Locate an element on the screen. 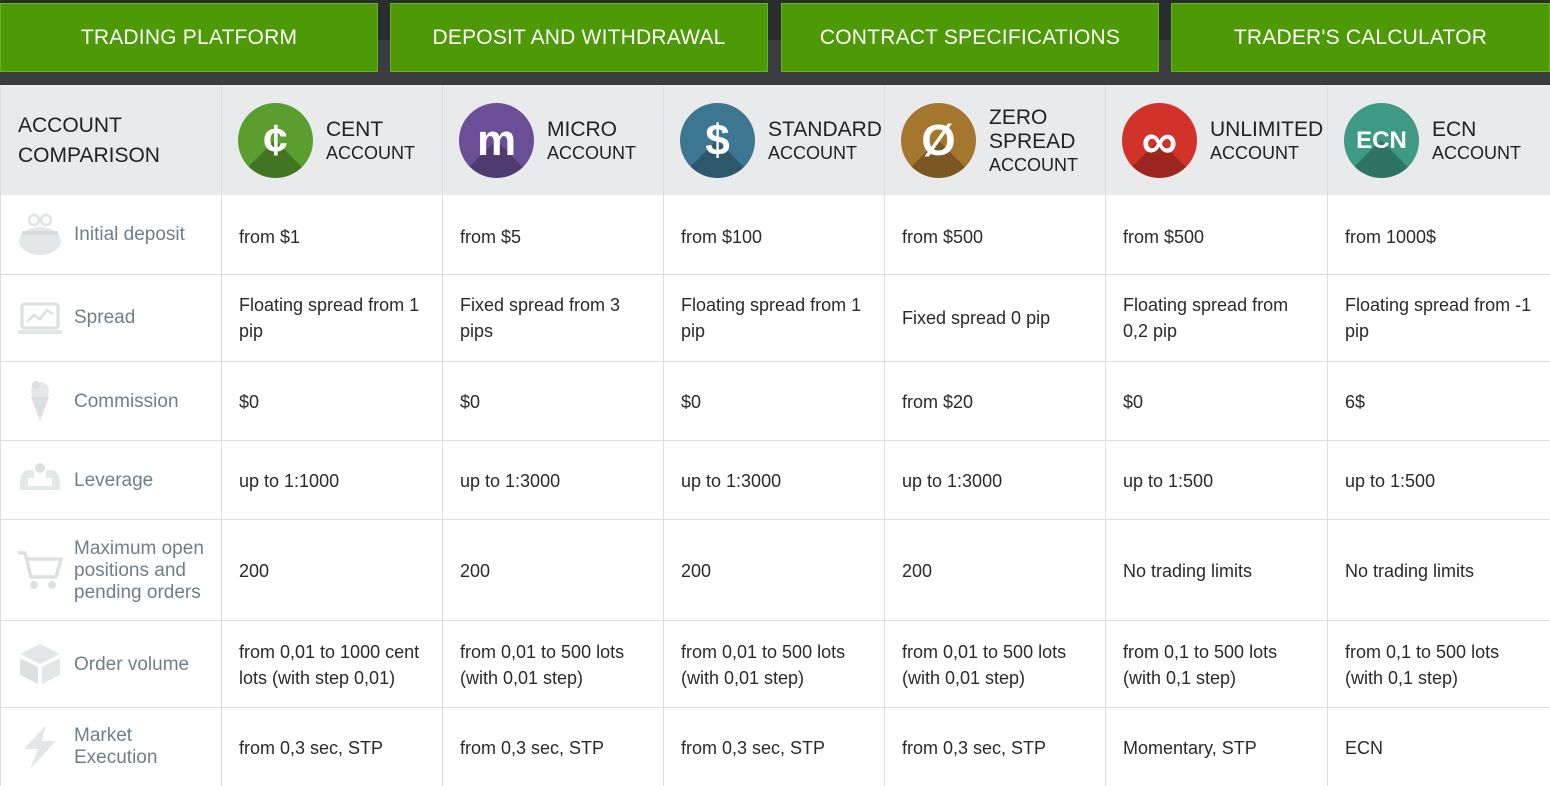 This screenshot has width=1550, height=786. account-header-standard: $ STANDARD ACCOUNT is located at coordinates (773, 140).